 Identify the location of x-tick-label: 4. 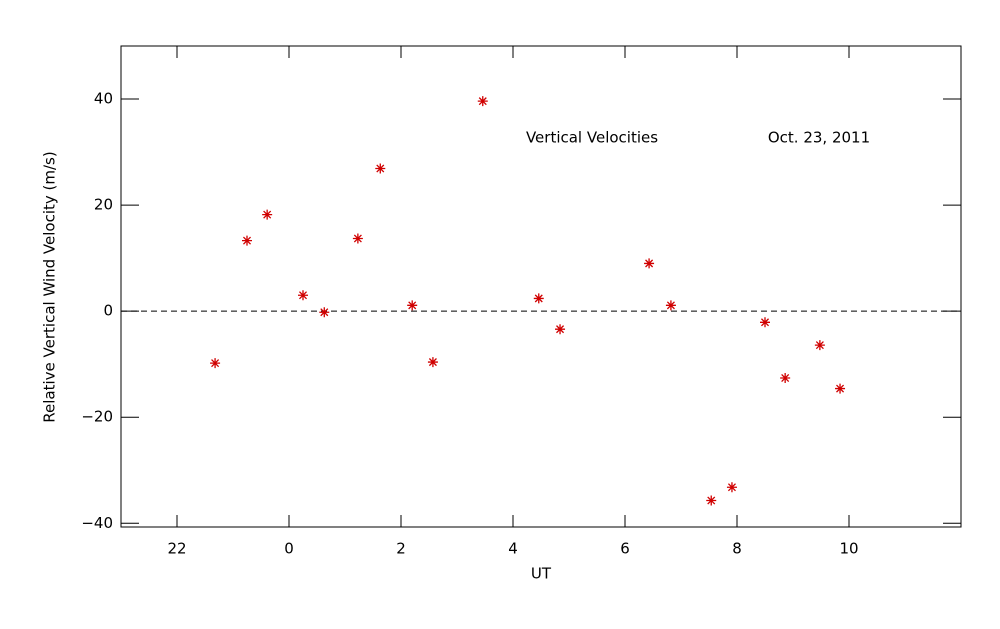
(513, 549).